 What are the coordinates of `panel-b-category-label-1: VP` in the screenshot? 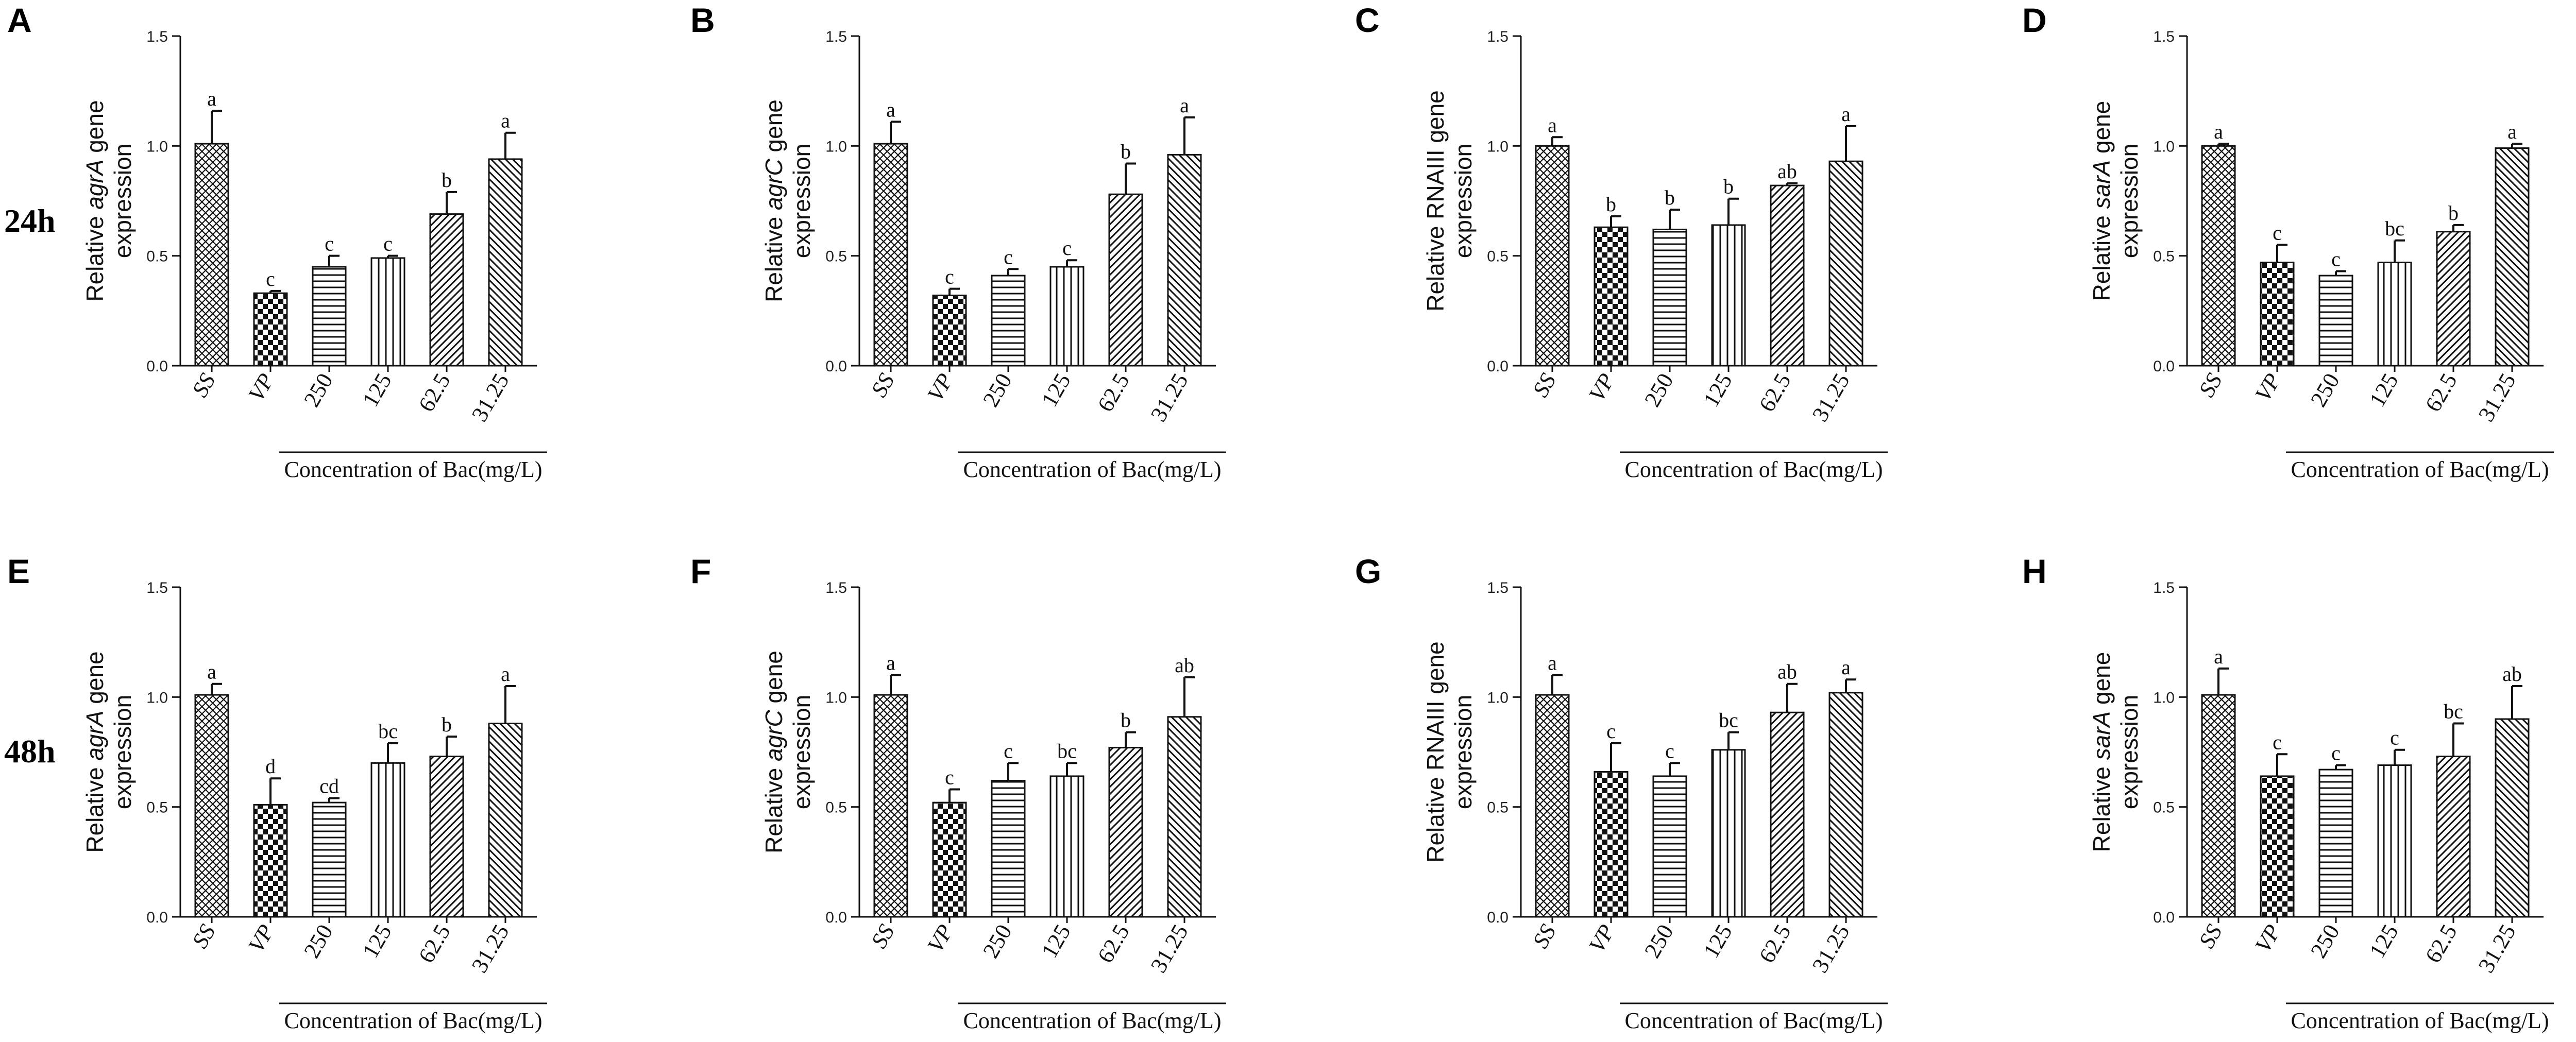 It's located at (940, 387).